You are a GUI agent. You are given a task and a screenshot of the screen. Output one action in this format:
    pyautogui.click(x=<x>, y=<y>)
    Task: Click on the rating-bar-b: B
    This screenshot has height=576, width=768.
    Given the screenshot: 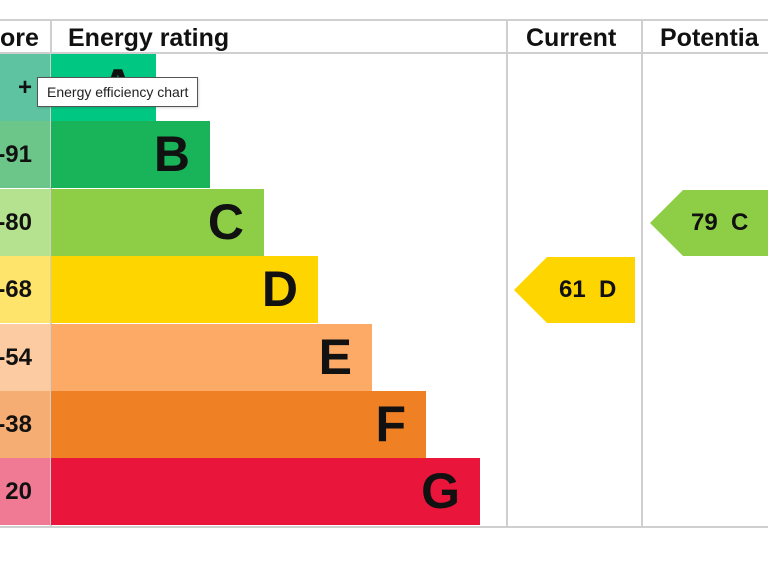 What is the action you would take?
    pyautogui.click(x=130, y=154)
    